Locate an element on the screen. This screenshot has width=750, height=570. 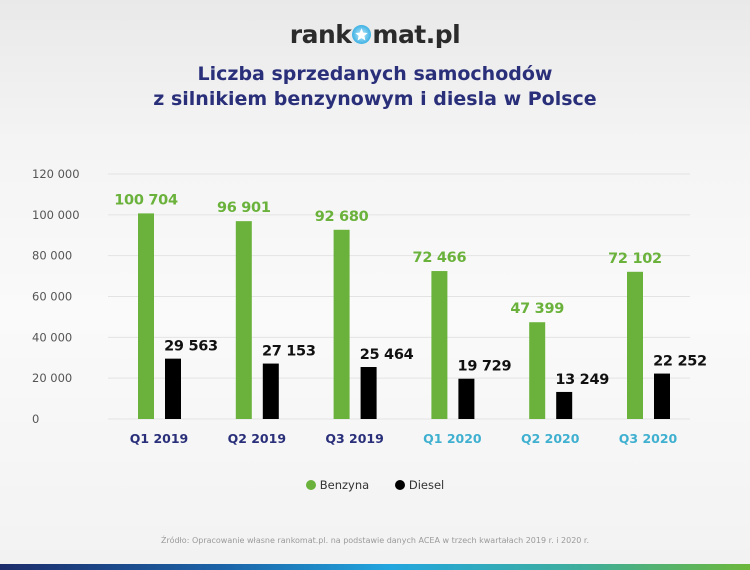
logo-text-left: rank is located at coordinates (320, 34).